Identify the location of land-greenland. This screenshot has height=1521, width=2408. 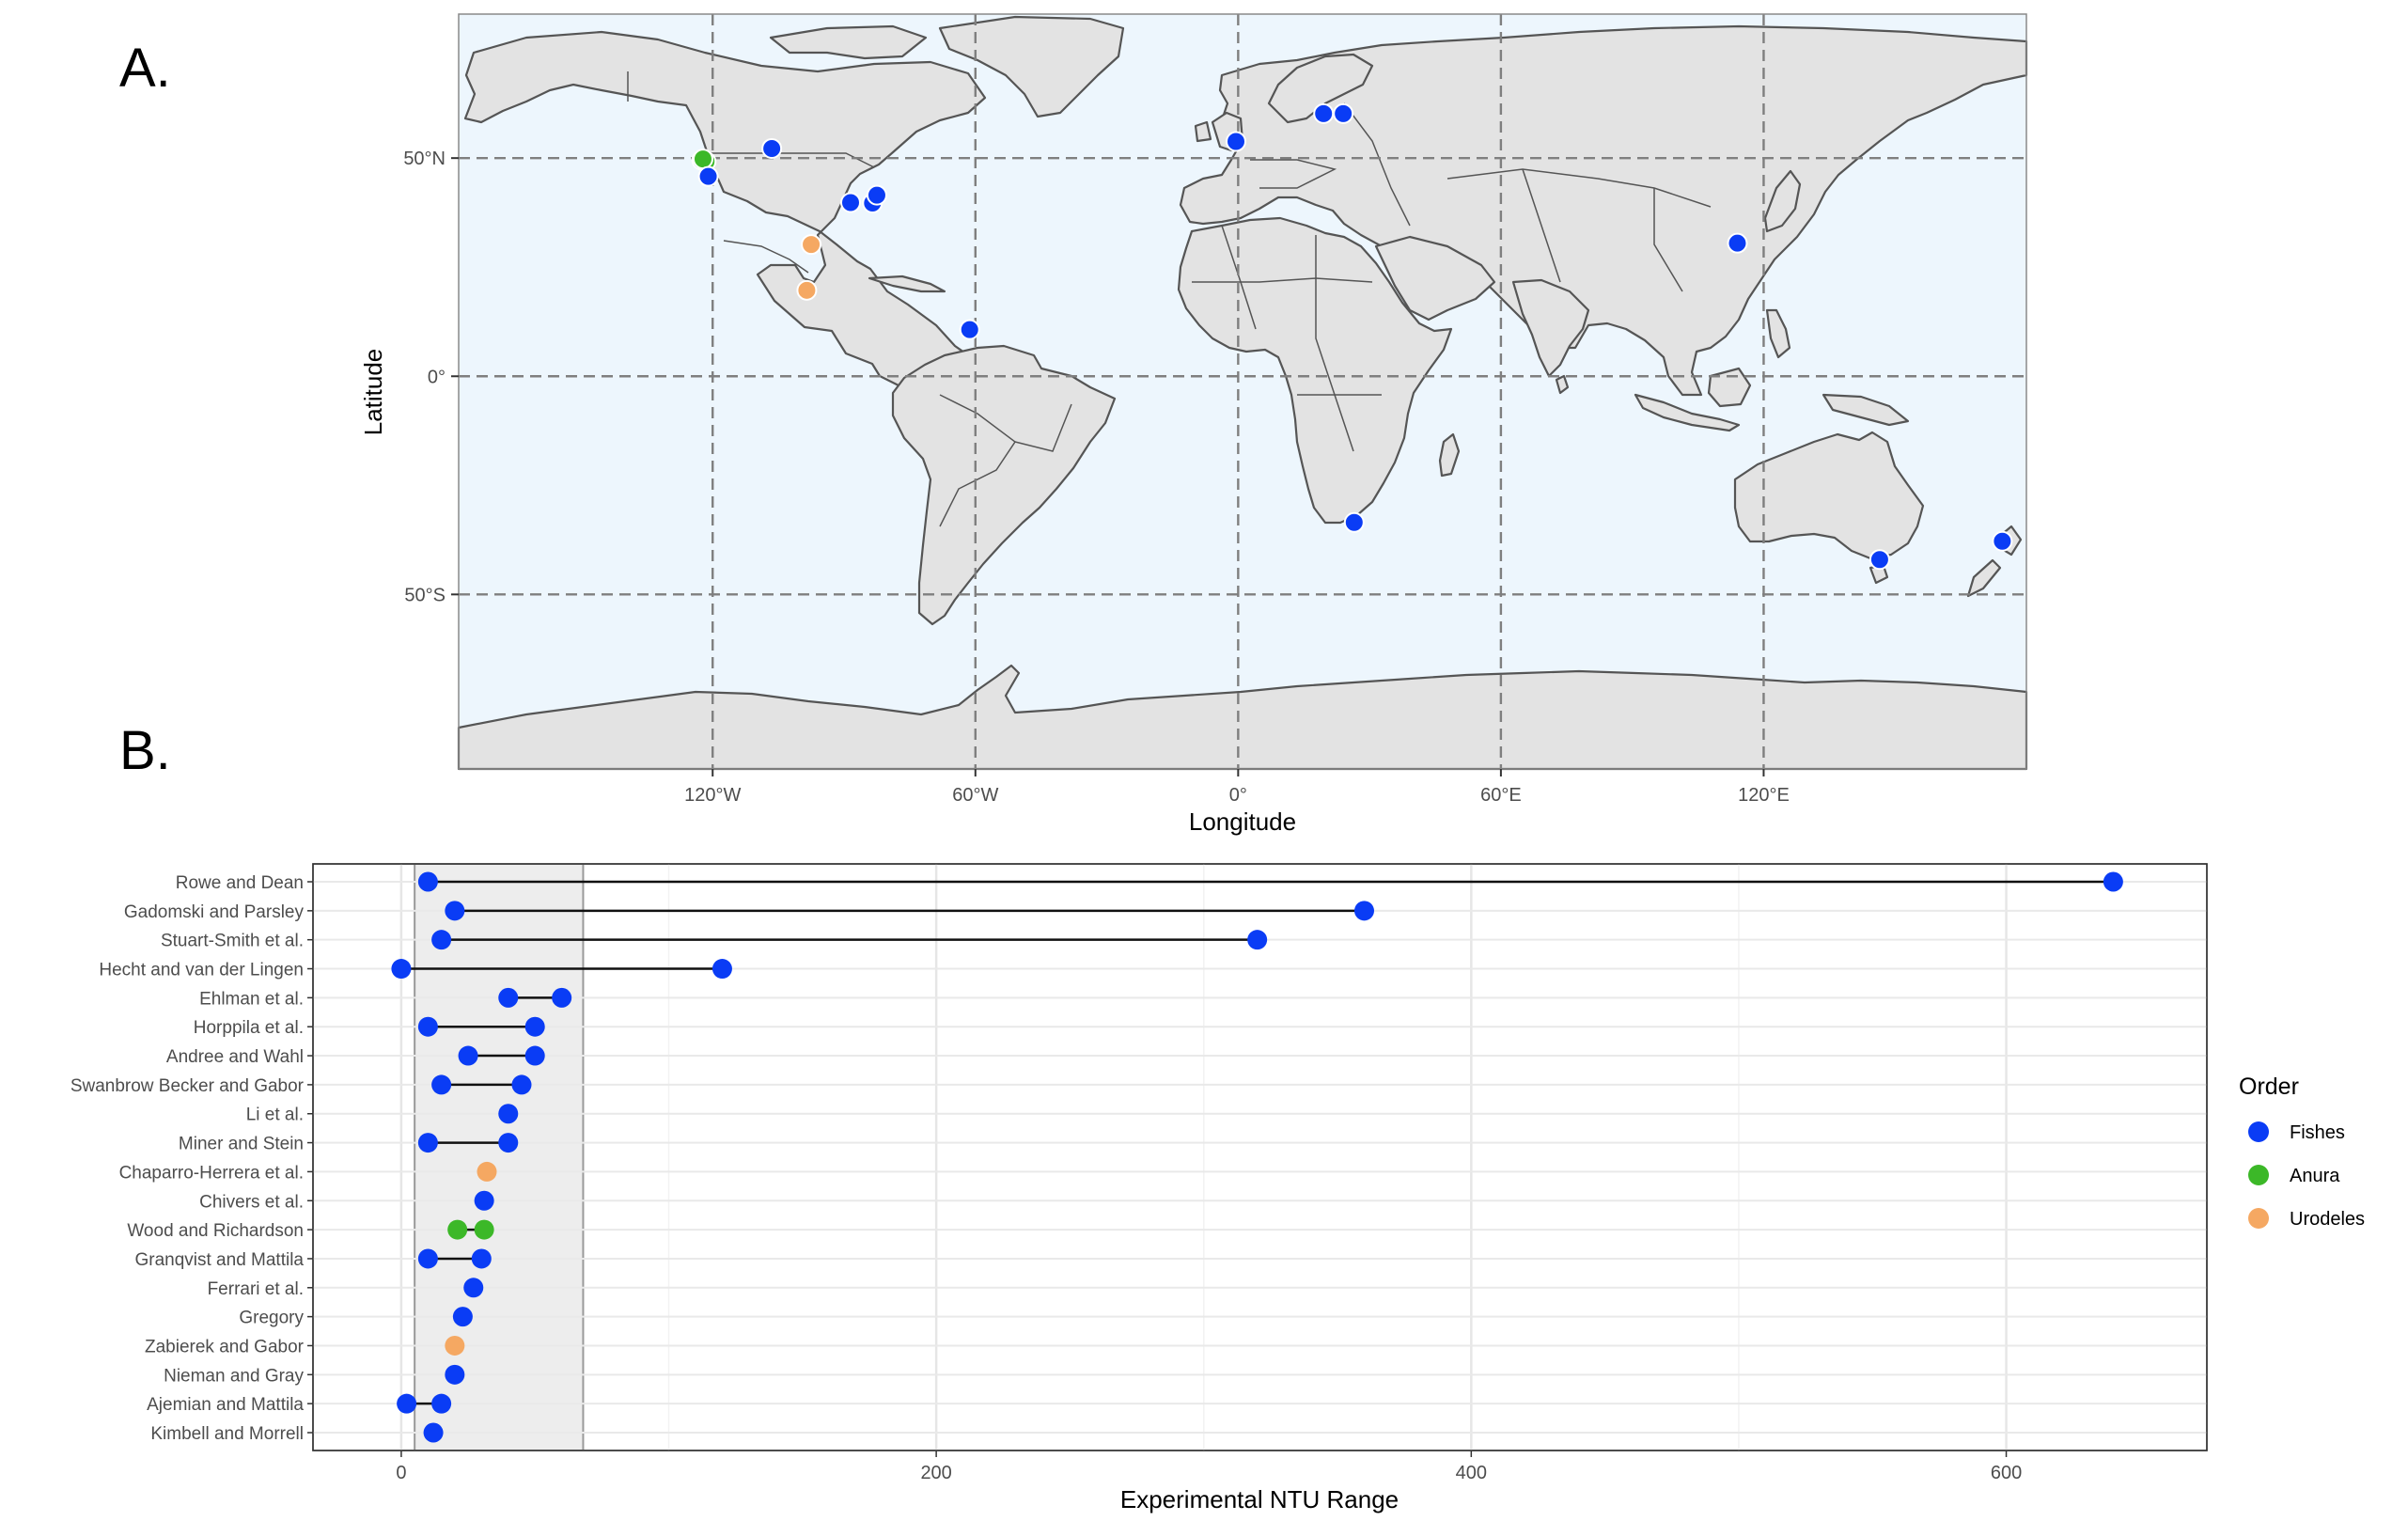
(1031, 66).